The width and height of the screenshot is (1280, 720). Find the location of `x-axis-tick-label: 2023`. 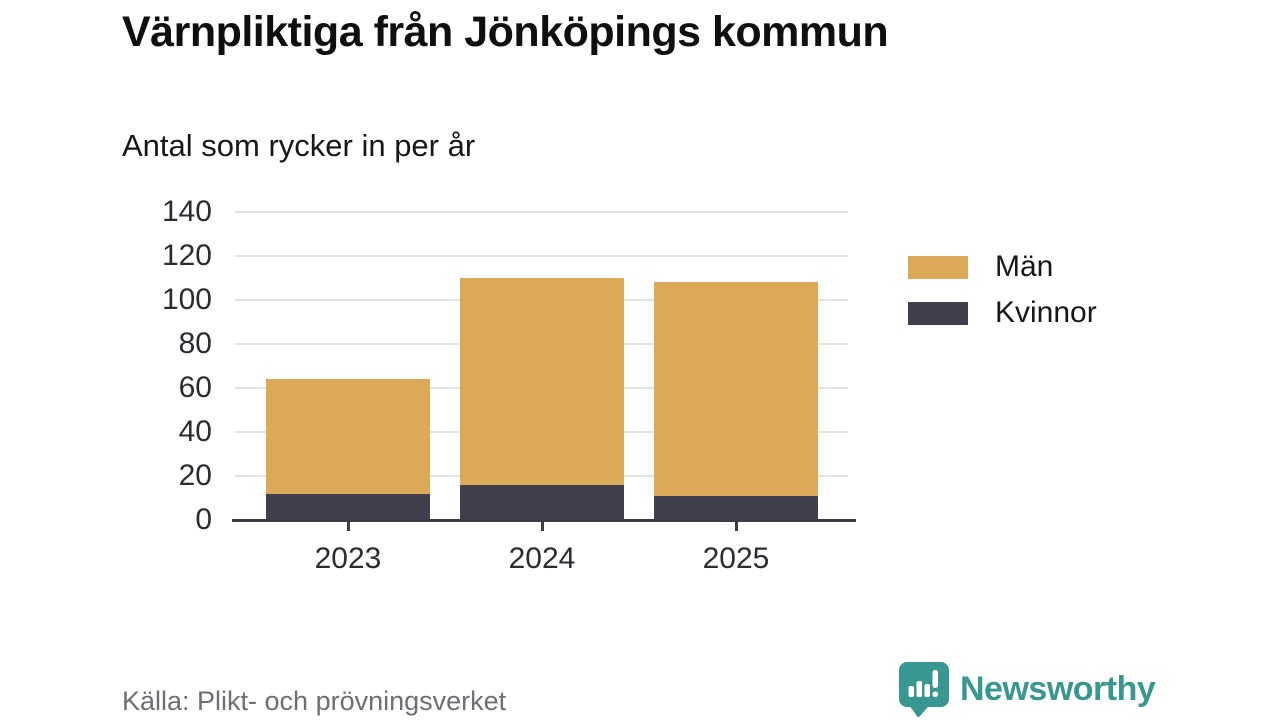

x-axis-tick-label: 2023 is located at coordinates (348, 558).